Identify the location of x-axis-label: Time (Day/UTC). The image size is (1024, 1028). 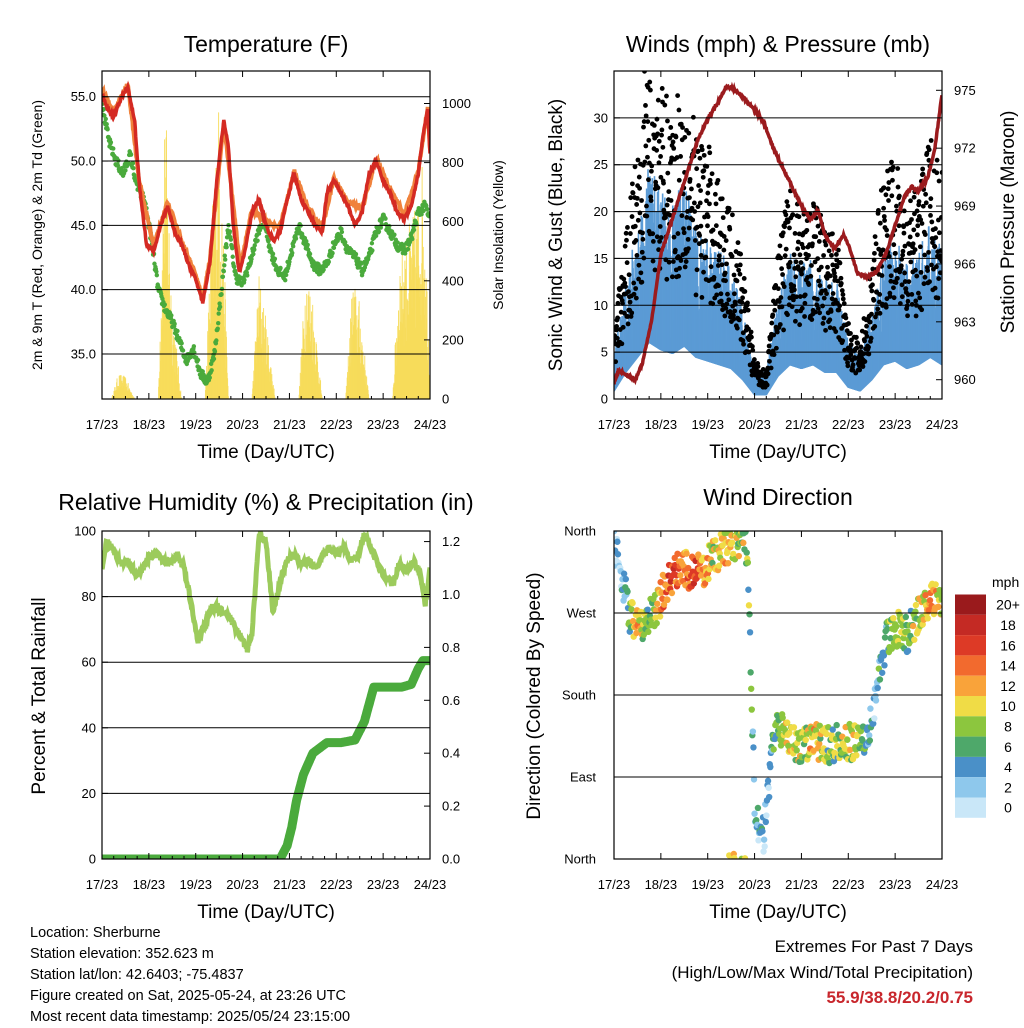
(778, 452).